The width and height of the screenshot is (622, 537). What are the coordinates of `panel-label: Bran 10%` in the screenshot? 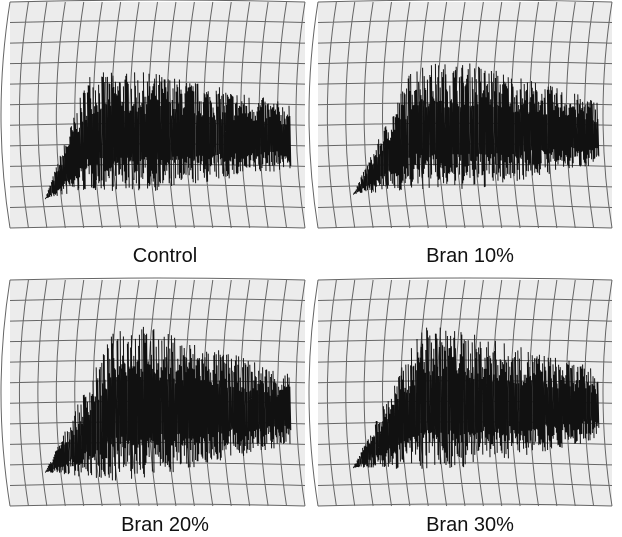 It's located at (470, 256).